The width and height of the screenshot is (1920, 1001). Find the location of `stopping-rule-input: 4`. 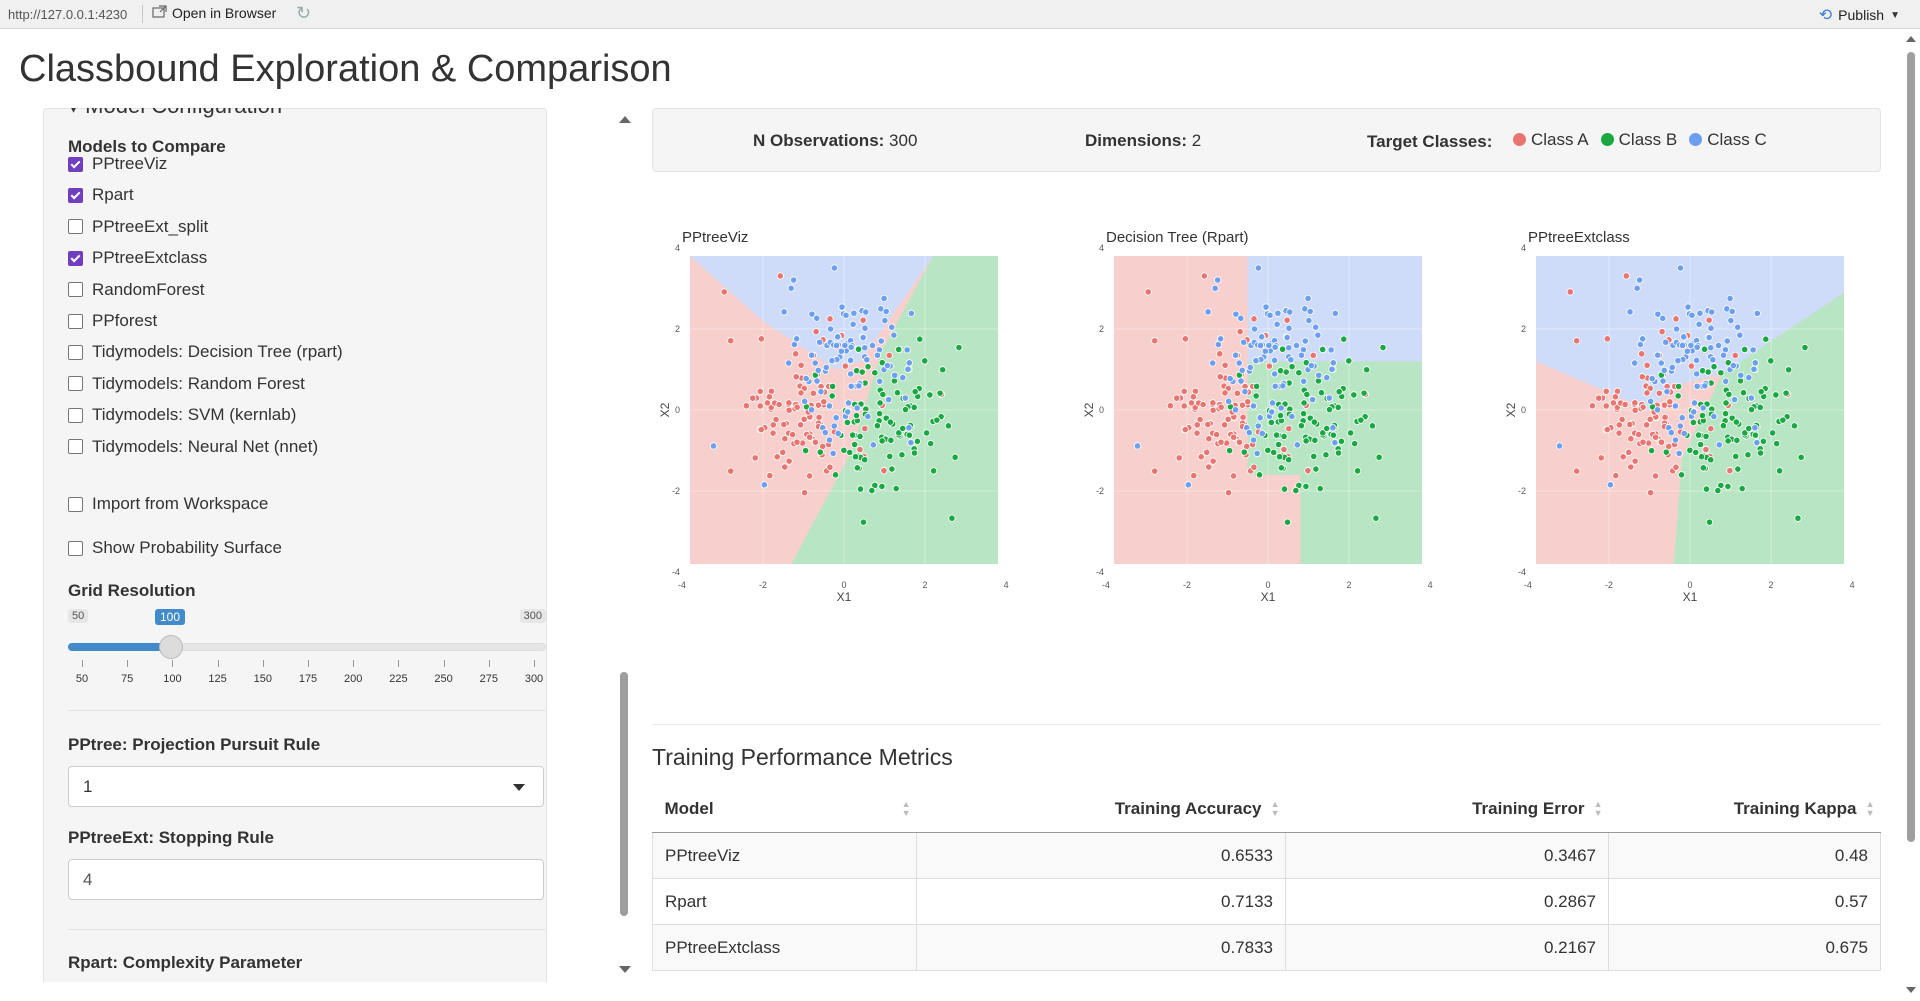

stopping-rule-input: 4 is located at coordinates (306, 879).